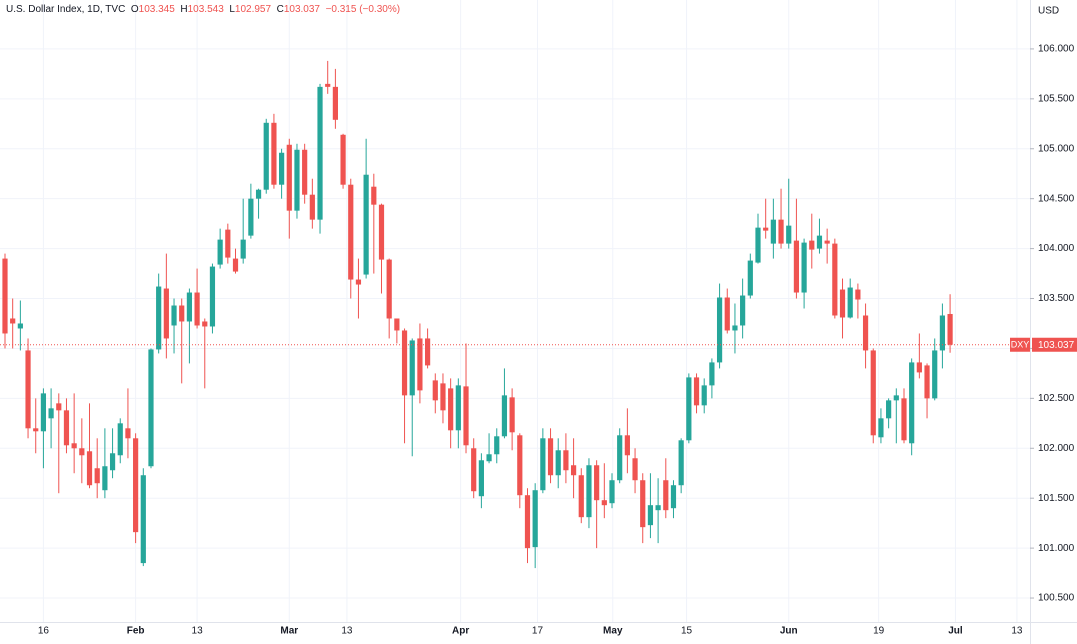  What do you see at coordinates (363, 9) in the screenshot?
I see `change-value: −0.315 (−0.30%)` at bounding box center [363, 9].